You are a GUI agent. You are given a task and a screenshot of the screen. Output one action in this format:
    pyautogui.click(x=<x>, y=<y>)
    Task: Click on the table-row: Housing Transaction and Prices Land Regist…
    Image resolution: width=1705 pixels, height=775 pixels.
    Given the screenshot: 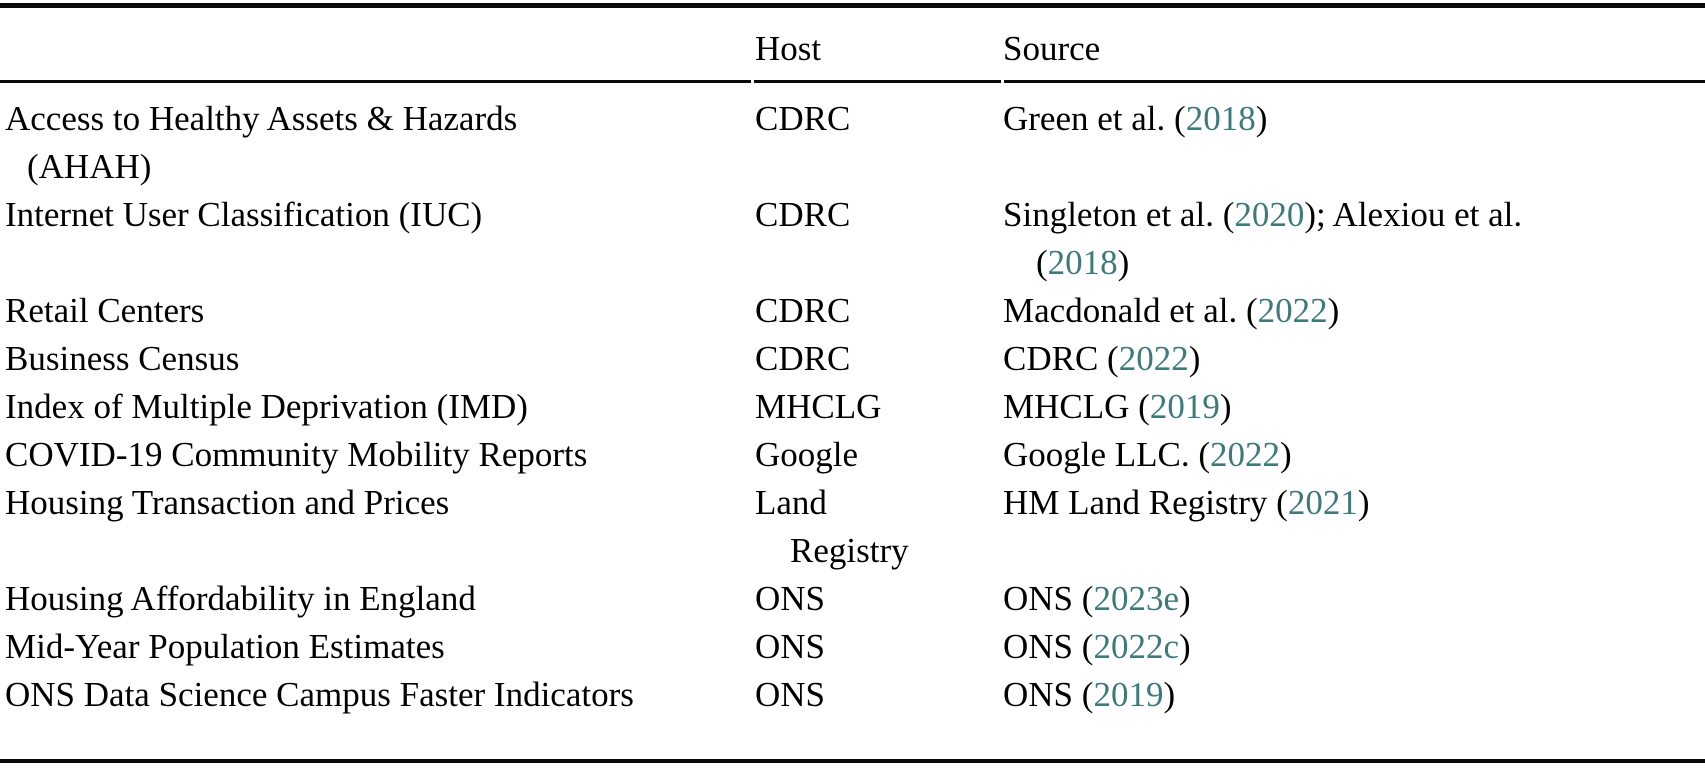 What is the action you would take?
    pyautogui.click(x=852, y=527)
    